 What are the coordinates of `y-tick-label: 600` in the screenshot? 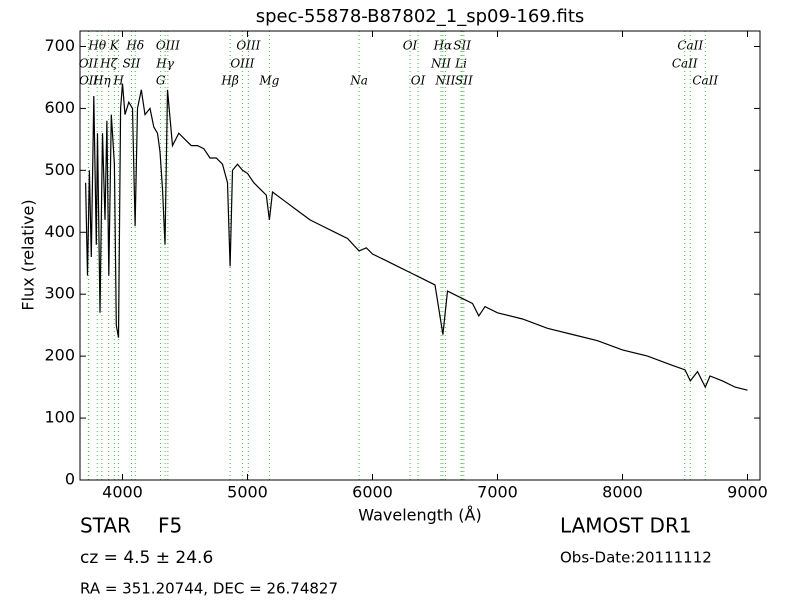 It's located at (59, 107).